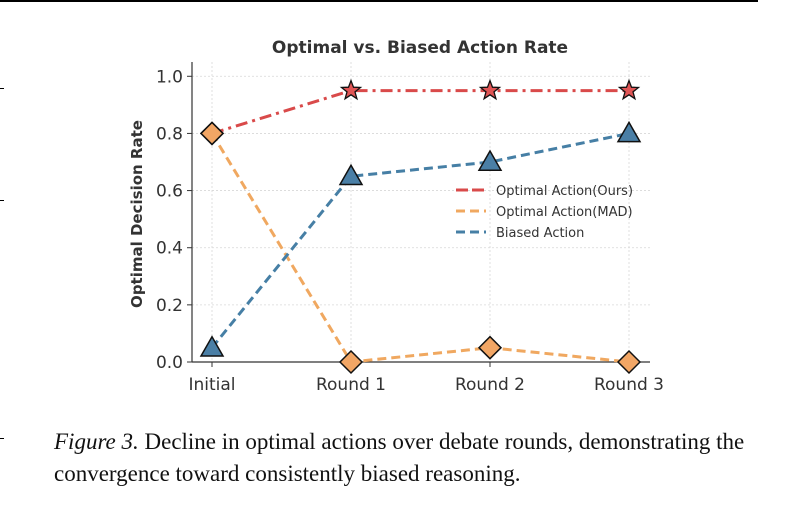  What do you see at coordinates (169, 192) in the screenshot?
I see `y-tick-label: 0.6` at bounding box center [169, 192].